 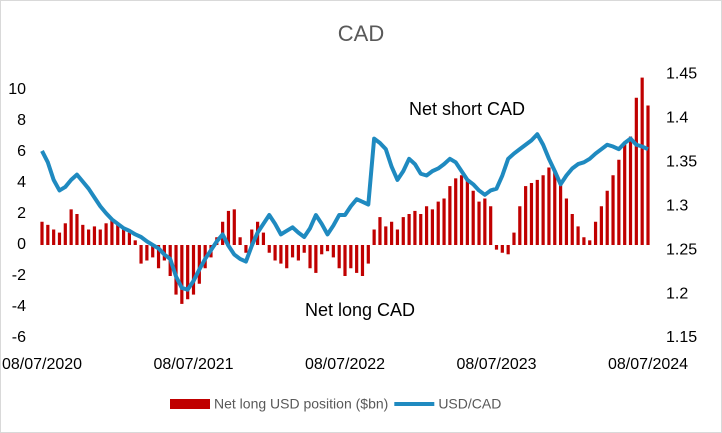 I want to click on annotation: Net long CAD, so click(x=360, y=310).